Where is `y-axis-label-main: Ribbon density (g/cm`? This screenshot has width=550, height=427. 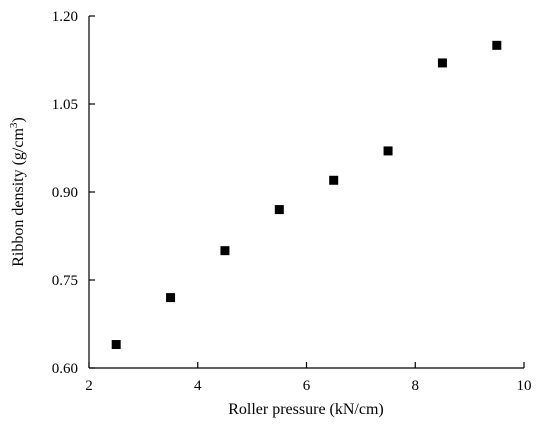 y-axis-label-main: Ribbon density (g/cm is located at coordinates (18, 197).